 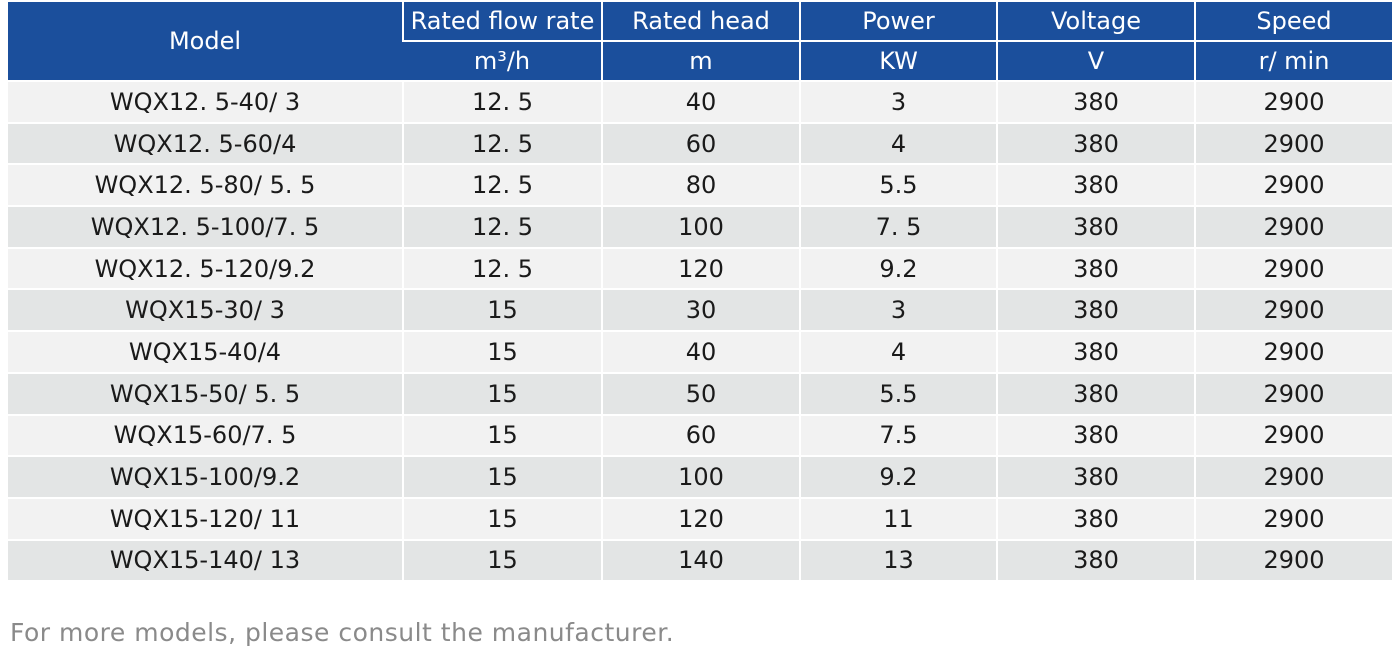 What do you see at coordinates (898, 61) in the screenshot?
I see `unit-power: KW` at bounding box center [898, 61].